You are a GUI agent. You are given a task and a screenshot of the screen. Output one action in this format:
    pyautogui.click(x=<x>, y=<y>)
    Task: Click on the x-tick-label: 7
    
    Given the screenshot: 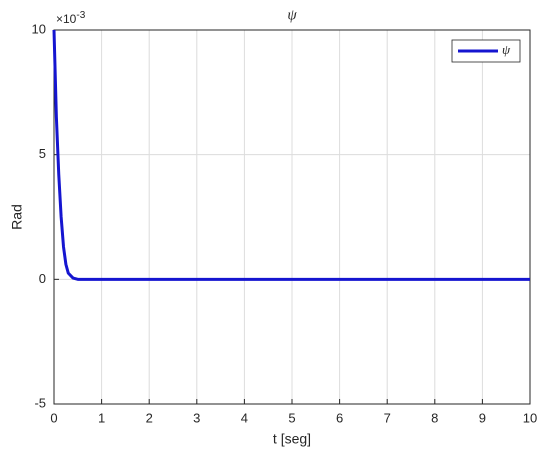 What is the action you would take?
    pyautogui.click(x=387, y=417)
    